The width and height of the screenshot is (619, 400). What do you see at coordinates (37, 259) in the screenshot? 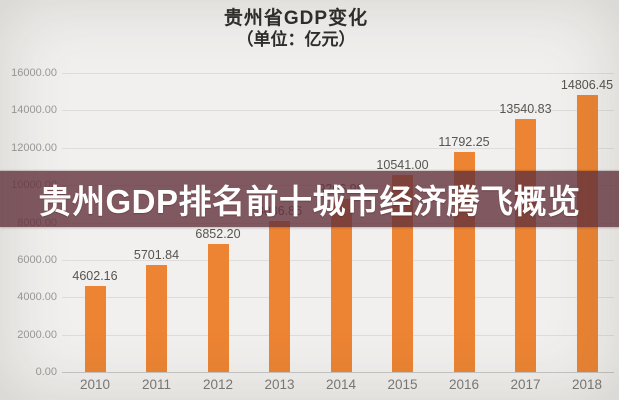
I see `y-axis-tick-label: 6000.00` at bounding box center [37, 259].